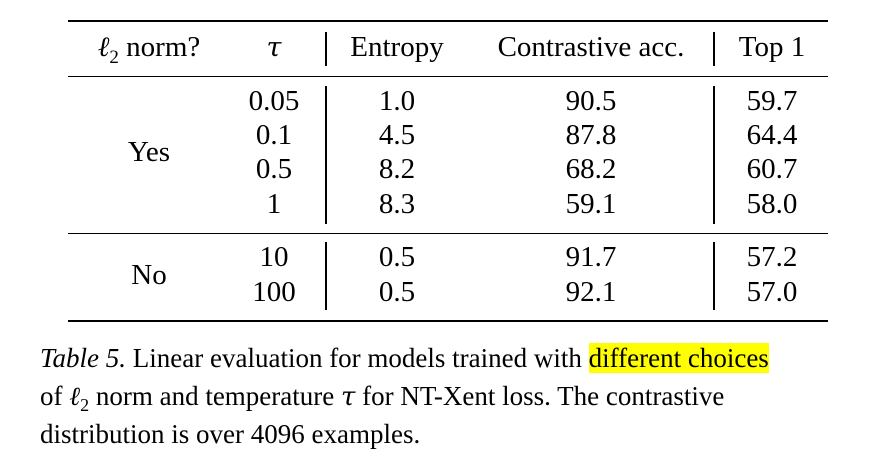 The image size is (880, 460). What do you see at coordinates (678, 358) in the screenshot?
I see `caption-highlight: different choices` at bounding box center [678, 358].